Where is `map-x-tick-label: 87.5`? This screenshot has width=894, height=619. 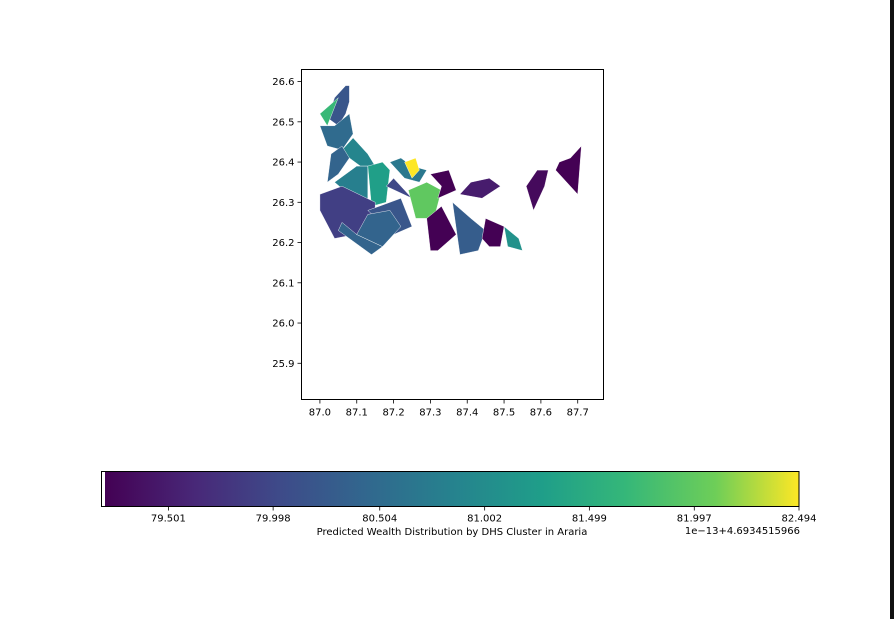
map-x-tick-label: 87.5 is located at coordinates (504, 413).